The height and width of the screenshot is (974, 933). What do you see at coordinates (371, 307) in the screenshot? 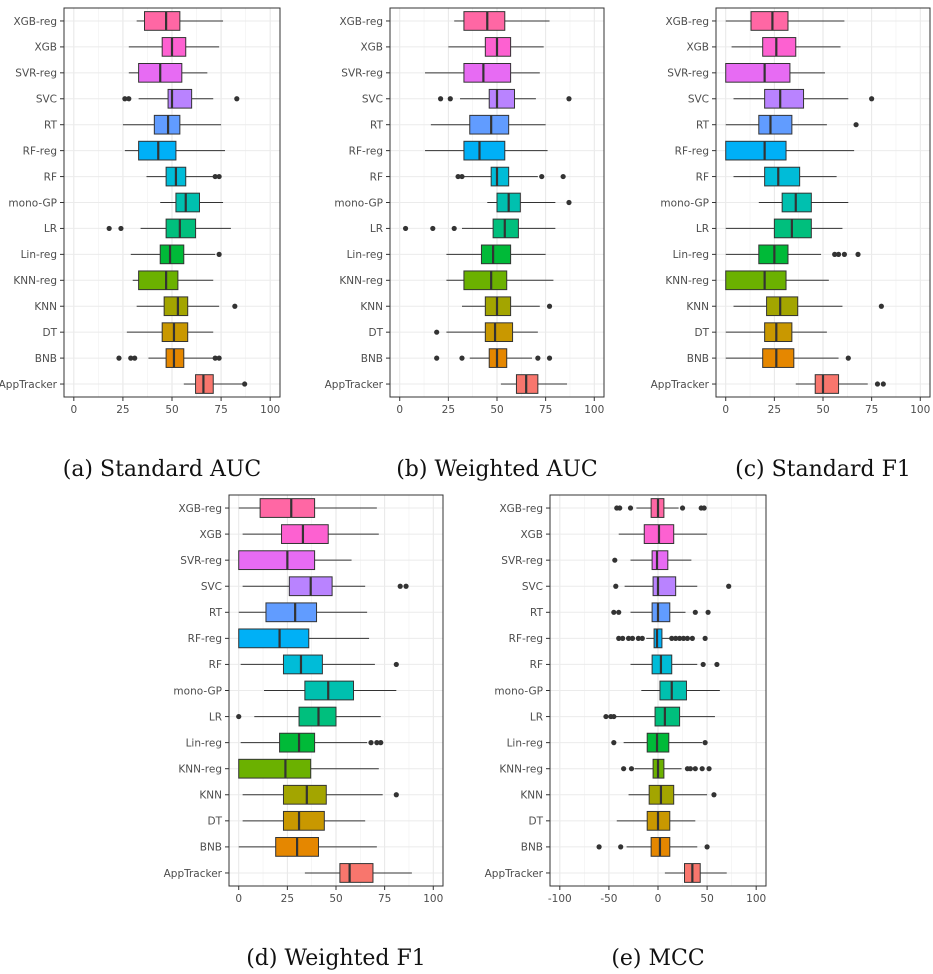
I see `category-label: KNN` at bounding box center [371, 307].